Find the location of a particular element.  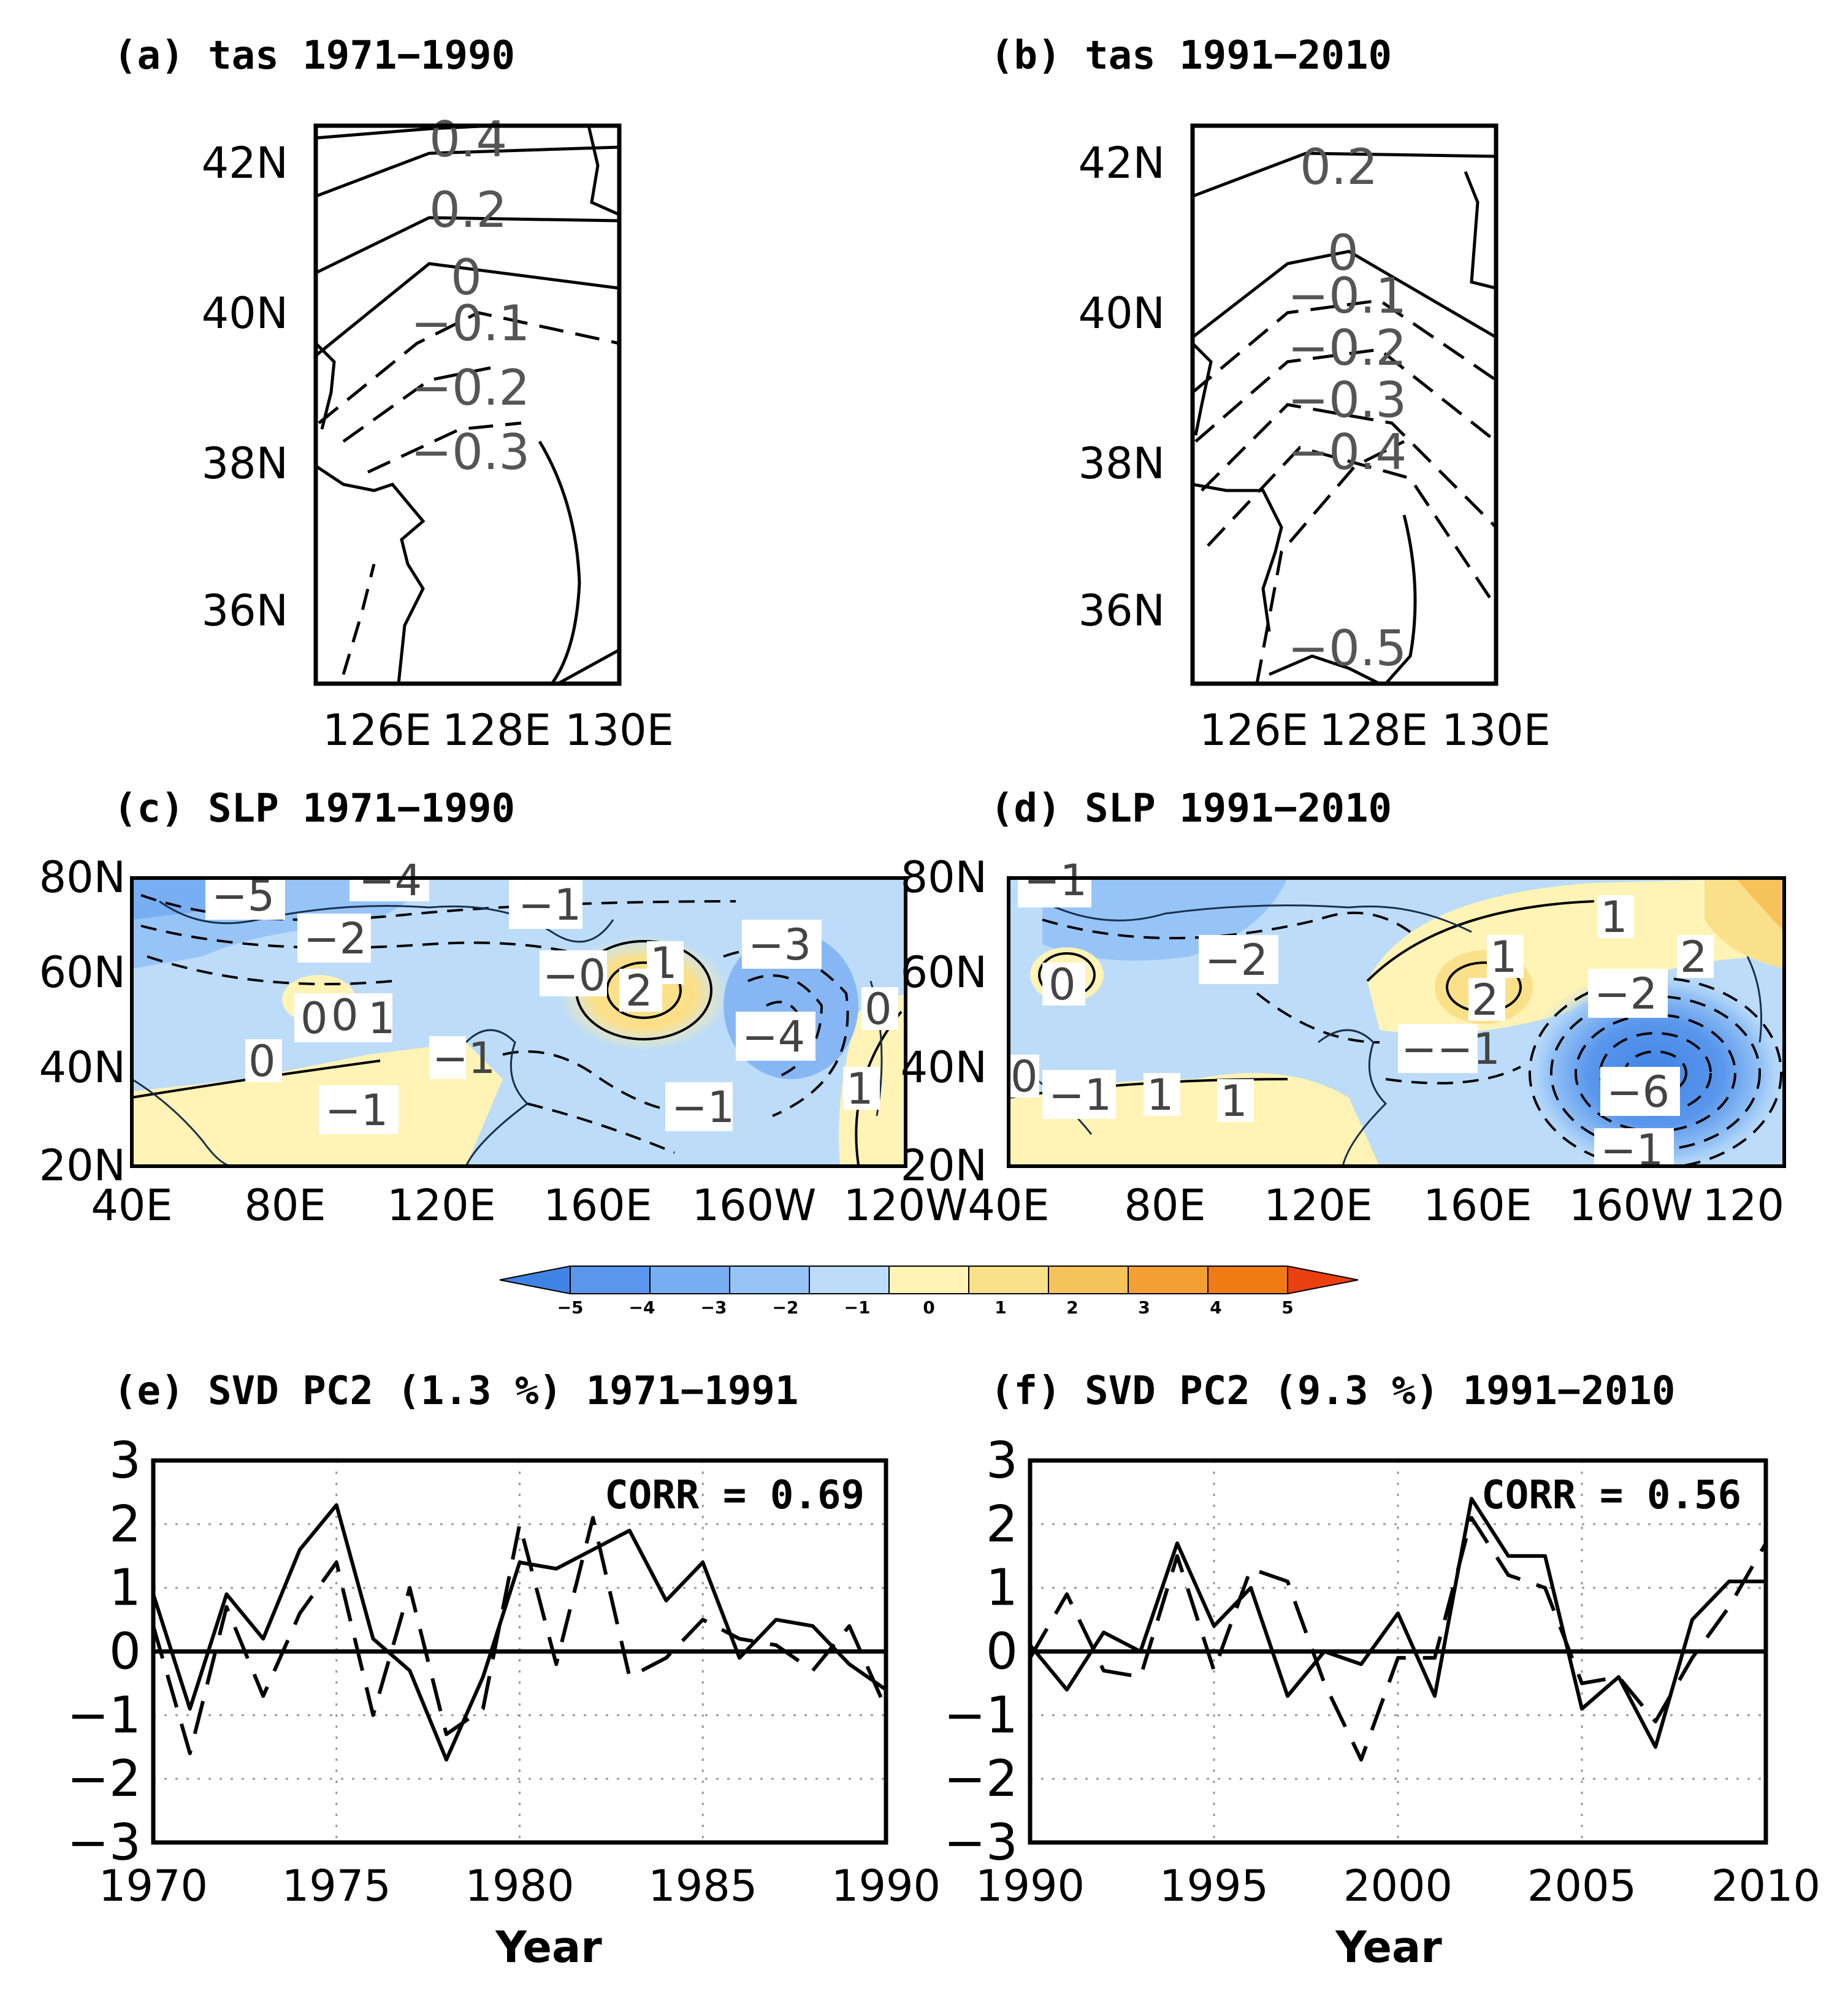

svg-text: −0 is located at coordinates (574, 976).